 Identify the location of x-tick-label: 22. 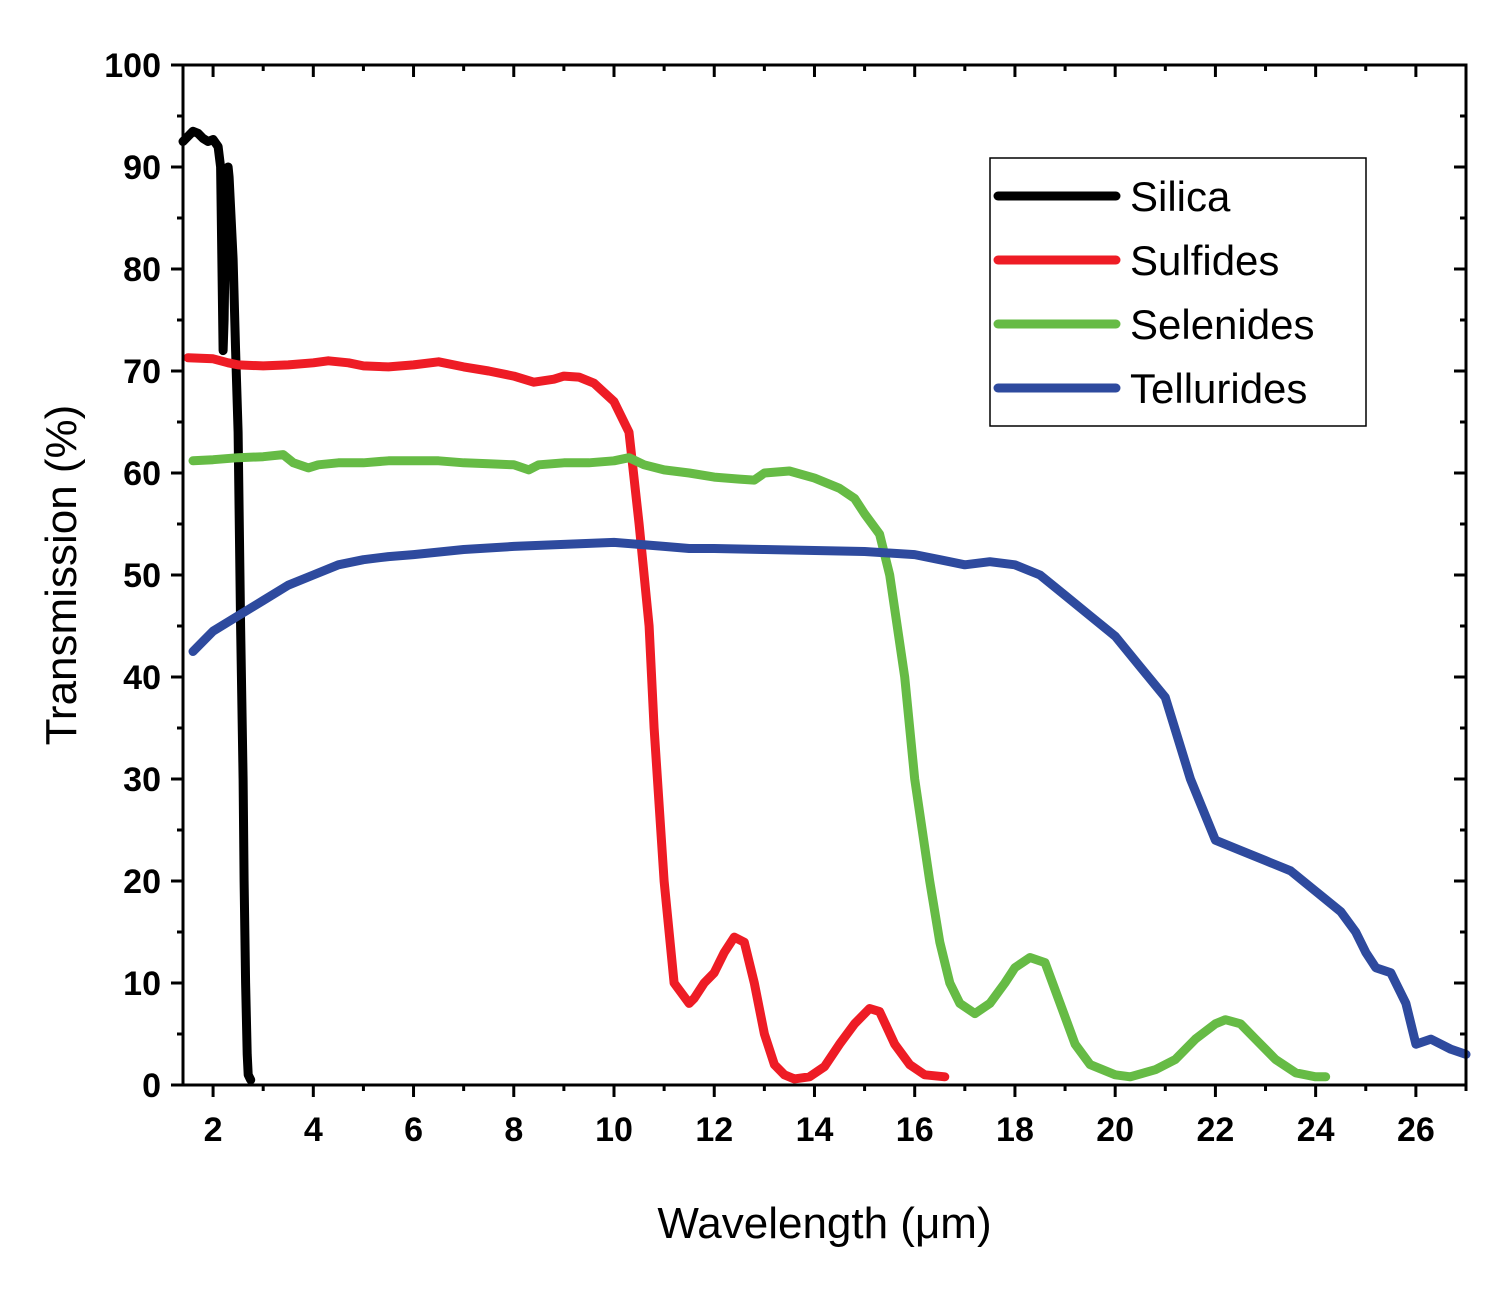
(1216, 1130).